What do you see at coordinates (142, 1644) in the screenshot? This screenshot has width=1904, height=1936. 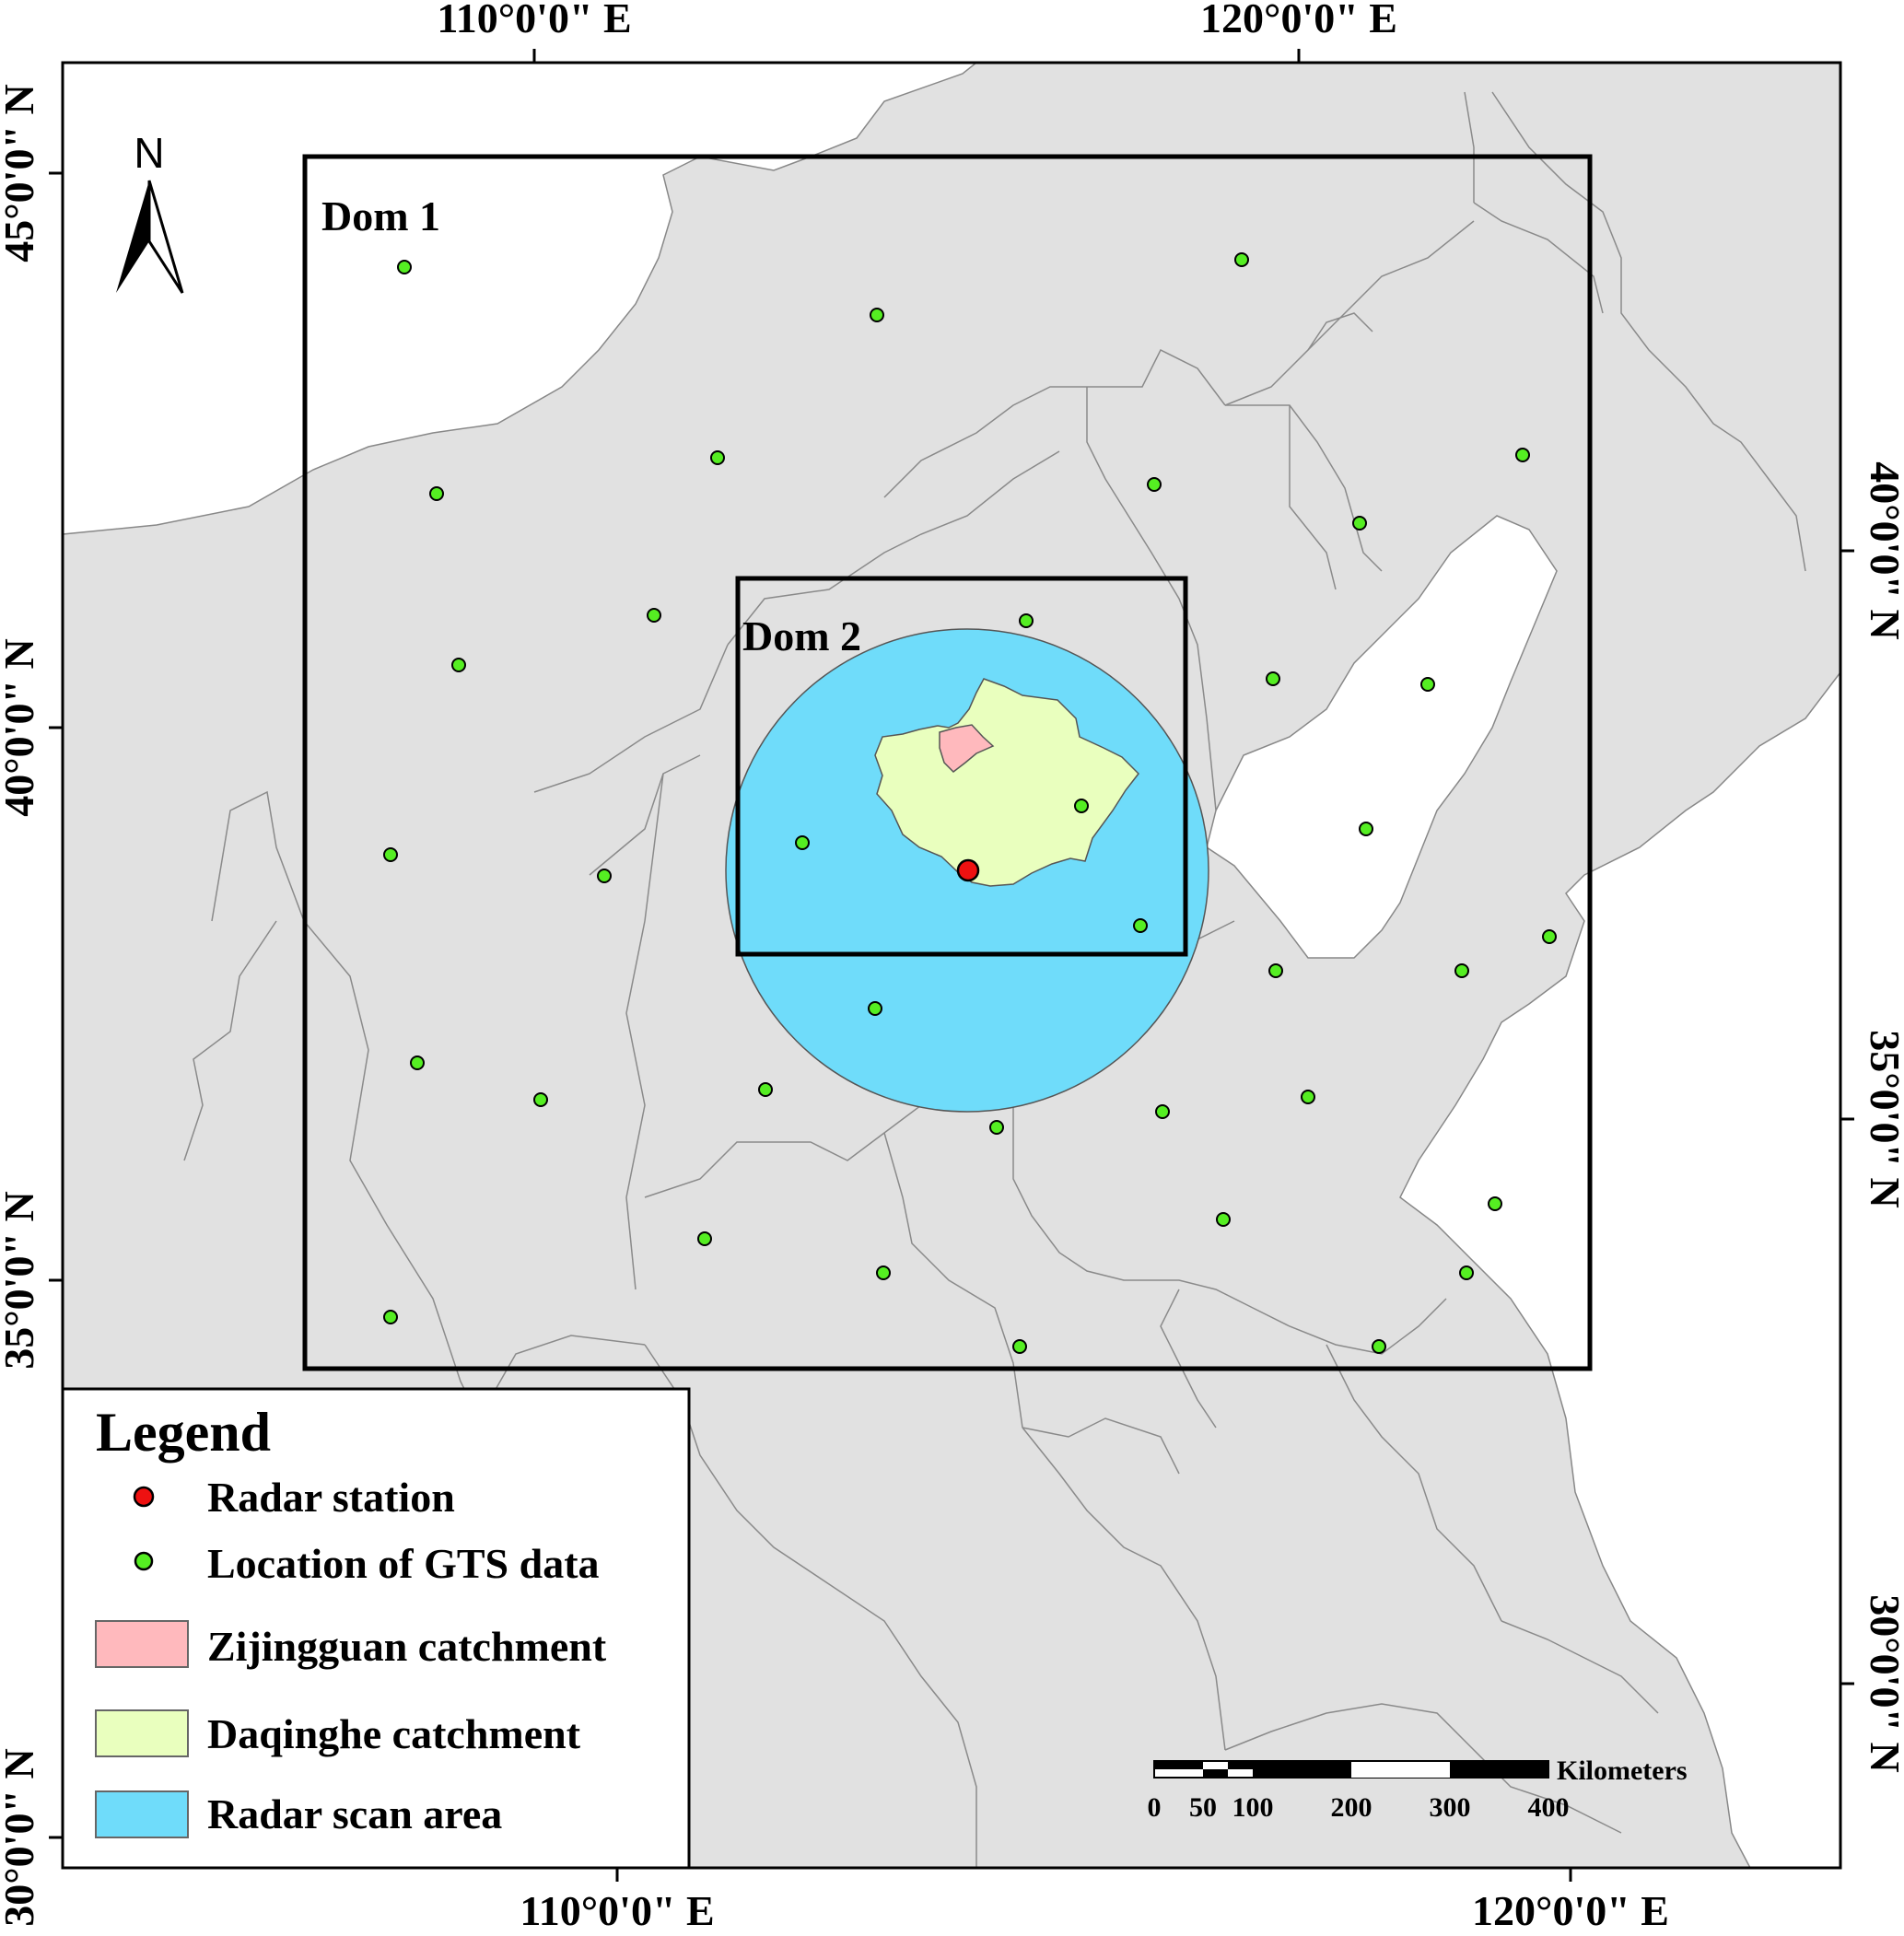 I see `legend-symbol-zijingguan` at bounding box center [142, 1644].